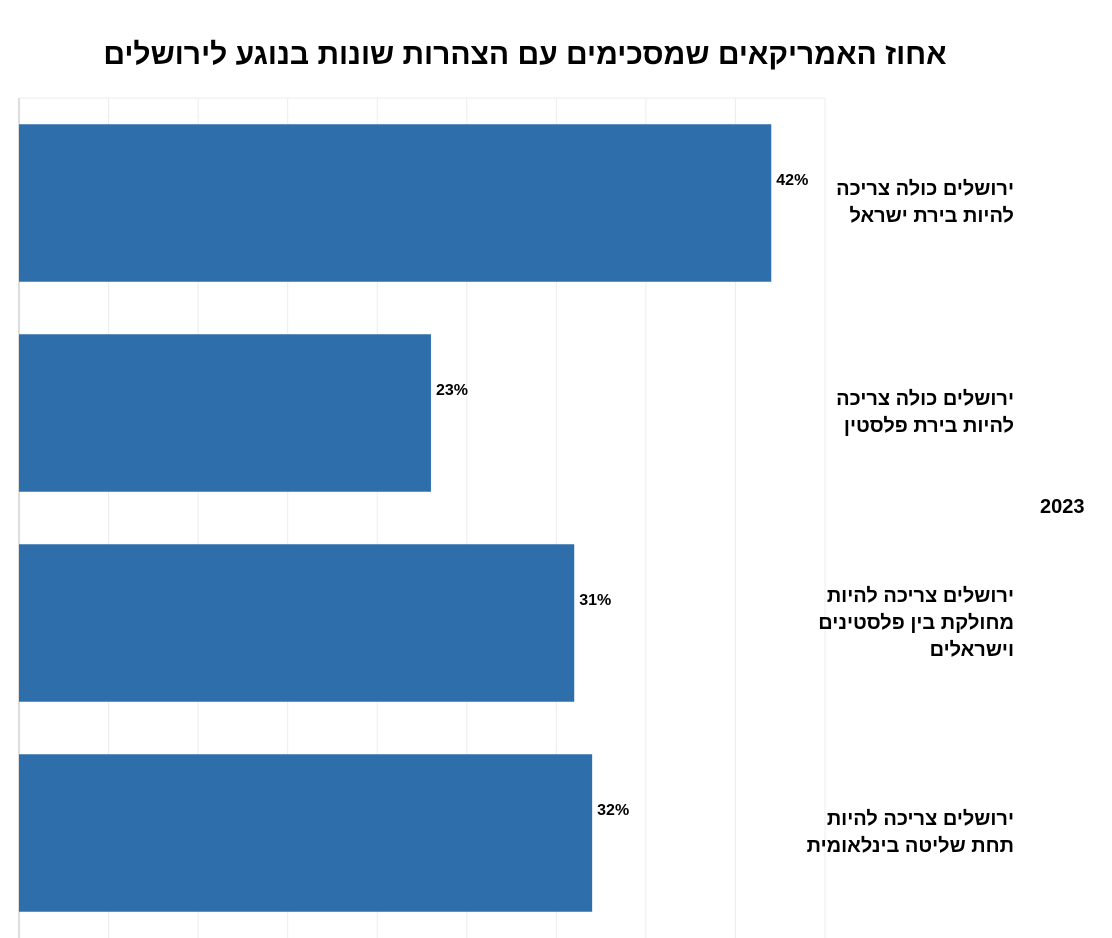  What do you see at coordinates (910, 832) in the screenshot?
I see `category-label: ירושלים צריכה להיות תחת שליטה בינלאומית` at bounding box center [910, 832].